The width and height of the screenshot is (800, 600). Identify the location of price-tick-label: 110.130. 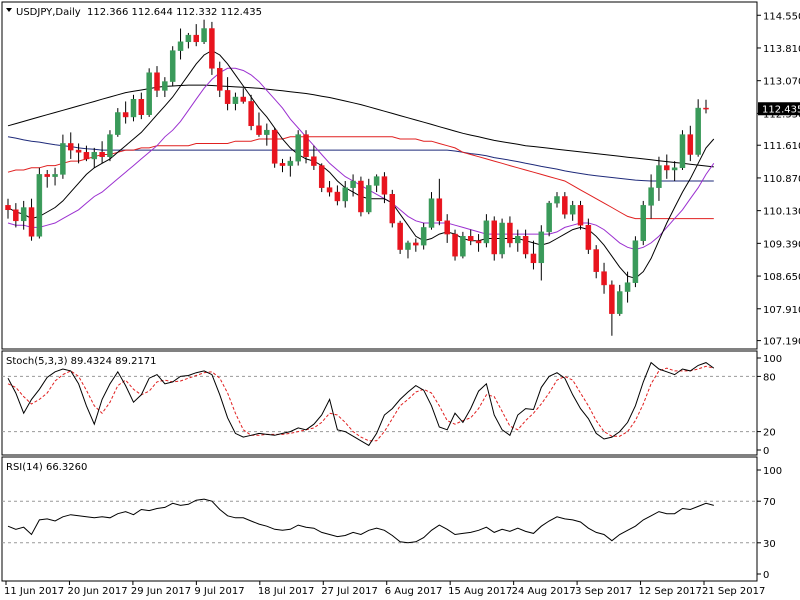
(781, 212).